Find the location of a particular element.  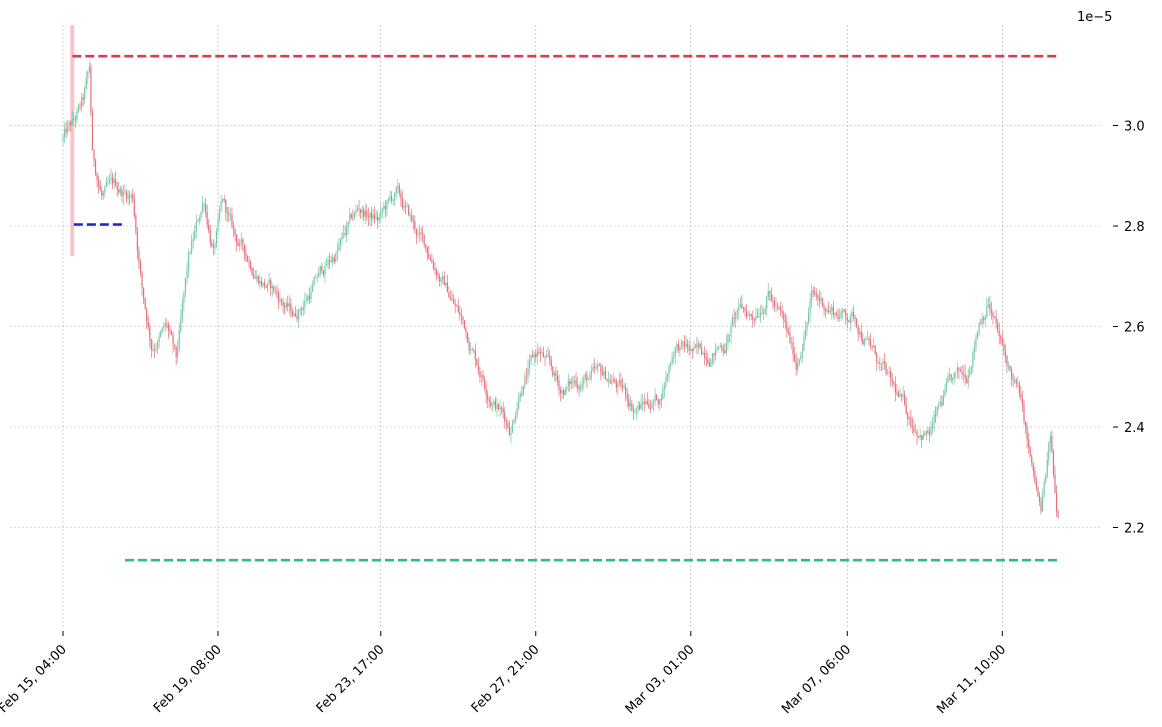

highlight-bar is located at coordinates (72, 141).